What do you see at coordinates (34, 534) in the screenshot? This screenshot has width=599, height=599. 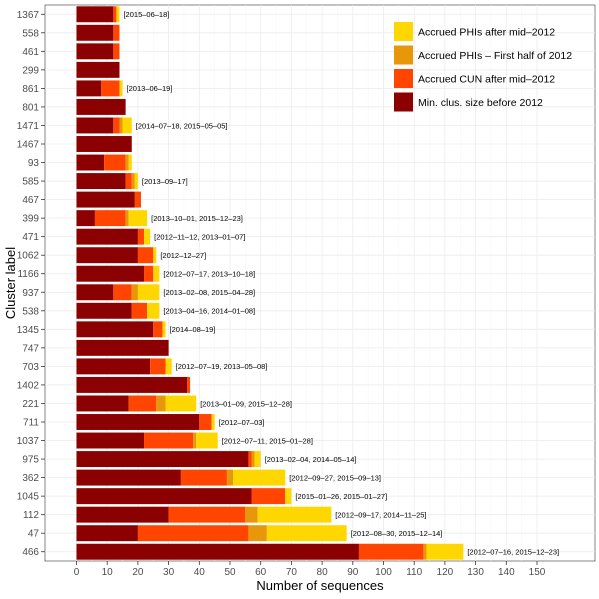 I see `y-tick-label: 47` at bounding box center [34, 534].